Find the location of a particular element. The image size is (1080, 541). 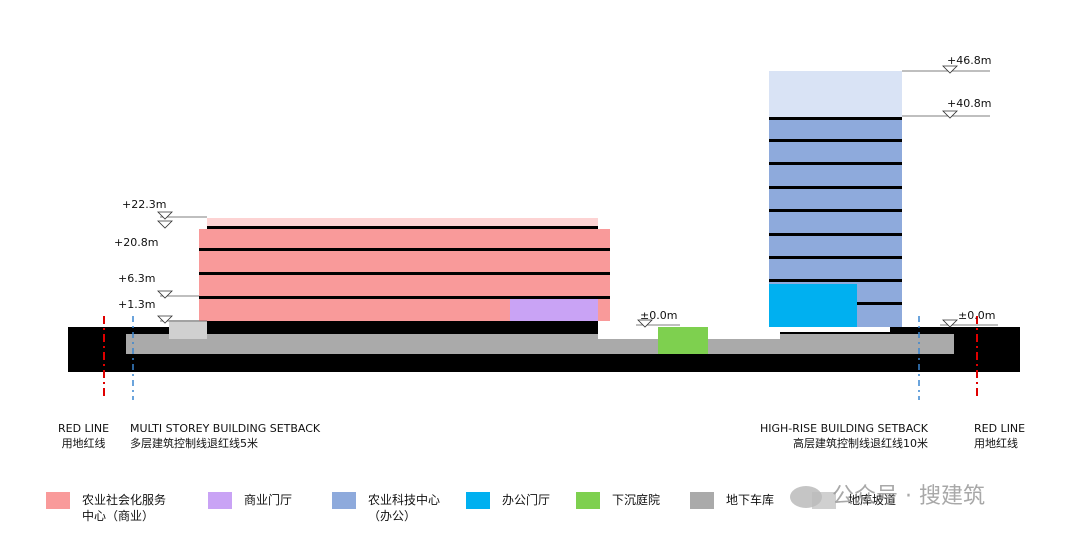

elevation-label: +20.8m is located at coordinates (136, 242).